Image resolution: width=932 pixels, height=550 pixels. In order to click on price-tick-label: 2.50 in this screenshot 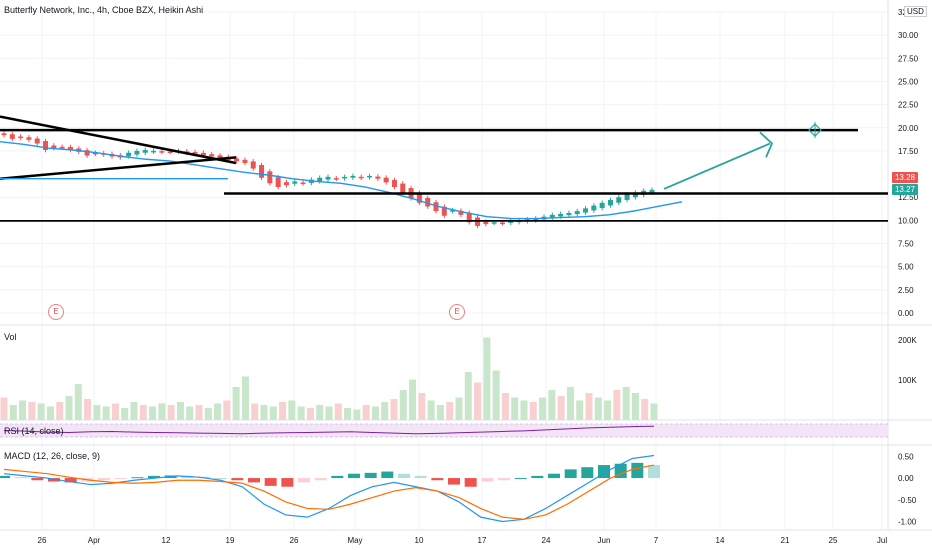, I will do `click(906, 290)`.